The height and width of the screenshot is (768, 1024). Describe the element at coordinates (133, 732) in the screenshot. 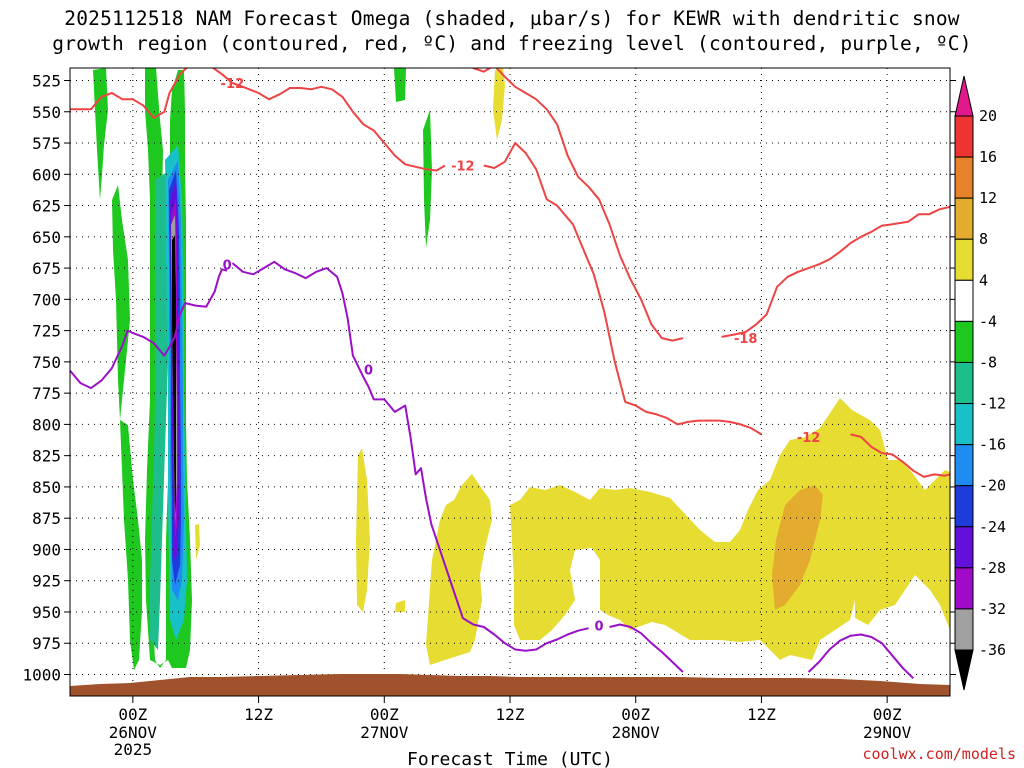

I see `x-tick-date: 26NOV` at that location.